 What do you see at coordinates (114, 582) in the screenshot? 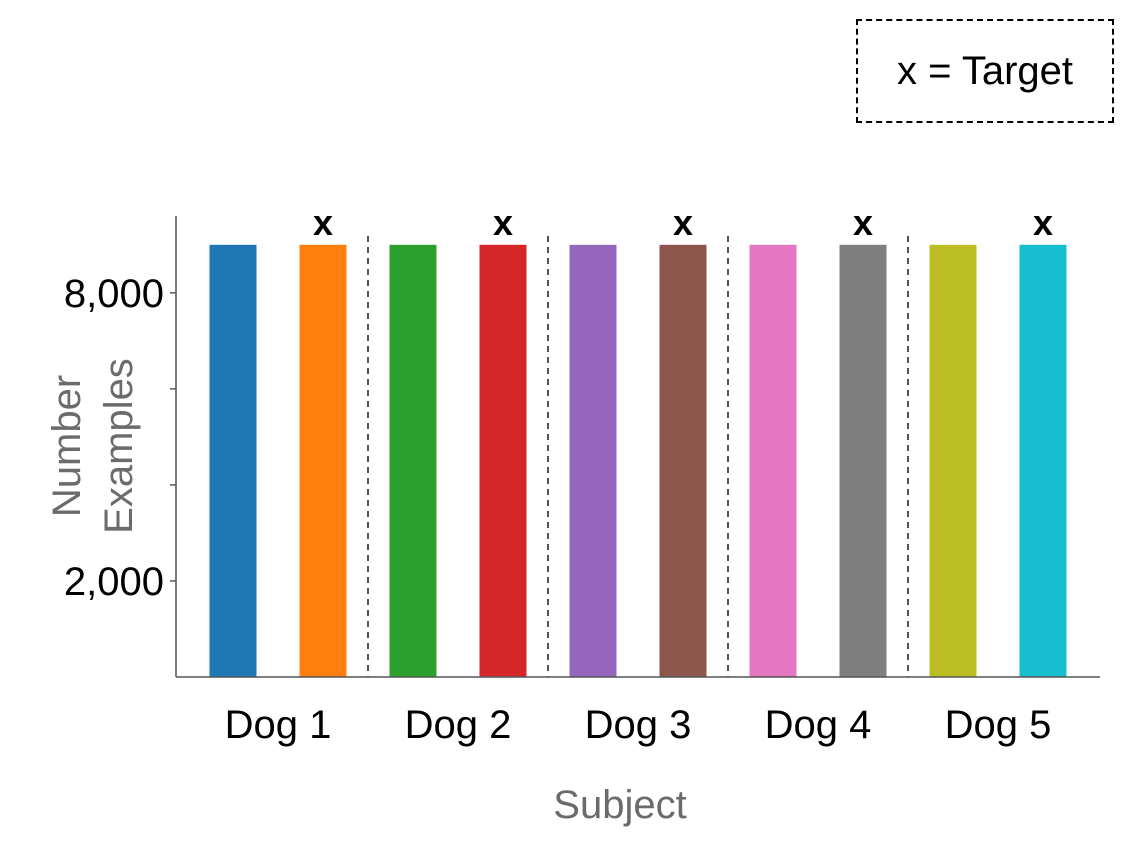
I see `y-tick-label: 2,000` at bounding box center [114, 582].